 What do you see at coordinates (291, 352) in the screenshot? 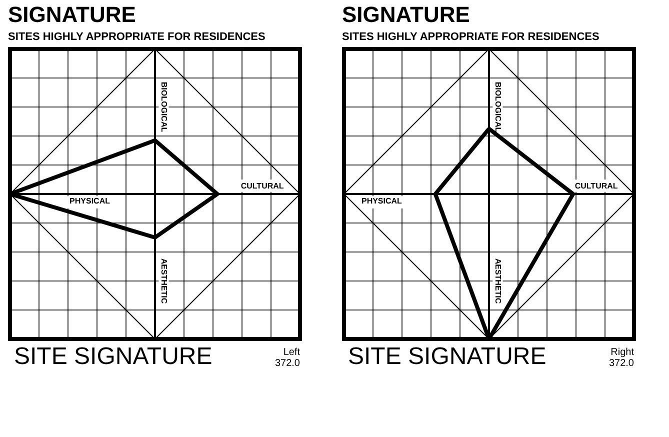
I see `text: Left` at bounding box center [291, 352].